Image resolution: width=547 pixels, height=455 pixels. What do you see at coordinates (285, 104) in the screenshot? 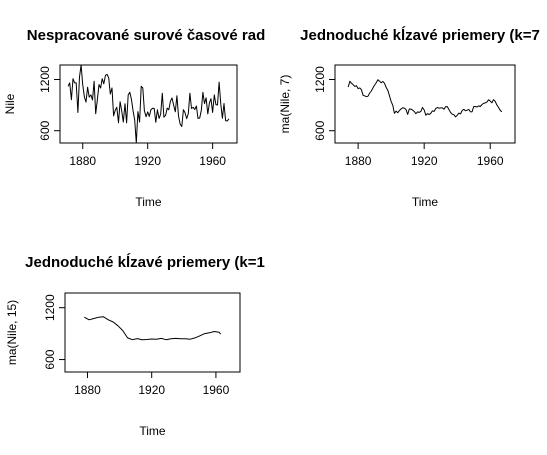
I see `y-axis-label: ma(Nile, 7)` at bounding box center [285, 104].